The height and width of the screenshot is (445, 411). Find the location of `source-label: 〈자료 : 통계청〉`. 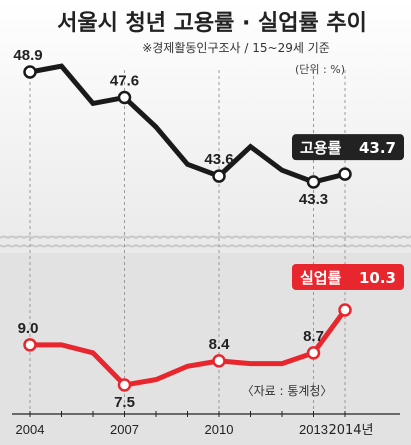

source-label: 〈자료 : 통계청〉 is located at coordinates (287, 391).